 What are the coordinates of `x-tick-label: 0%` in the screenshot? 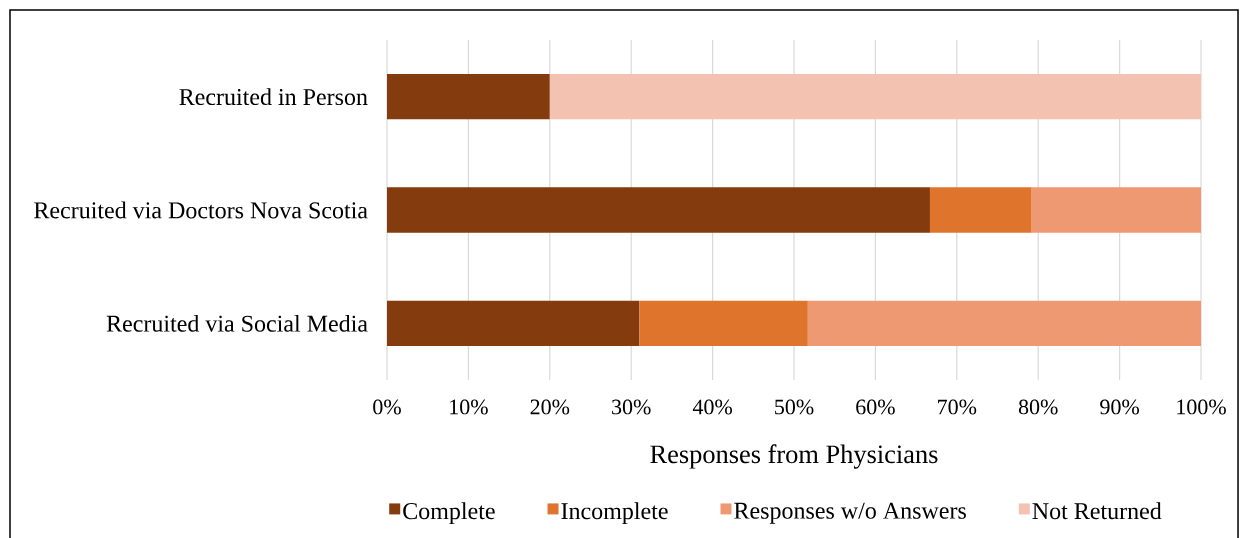 It's located at (387, 407).